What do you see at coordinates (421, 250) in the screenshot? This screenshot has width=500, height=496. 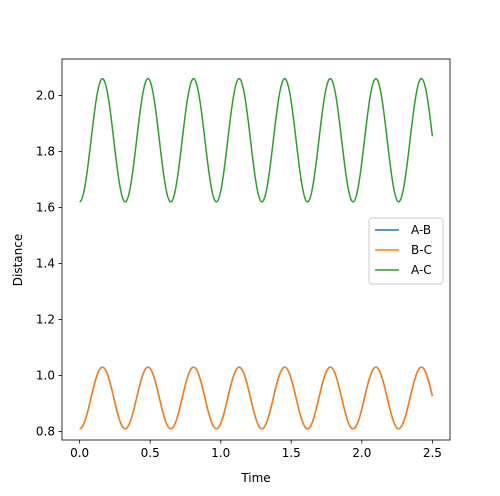 I see `legend-label-b-c: B-C` at bounding box center [421, 250].